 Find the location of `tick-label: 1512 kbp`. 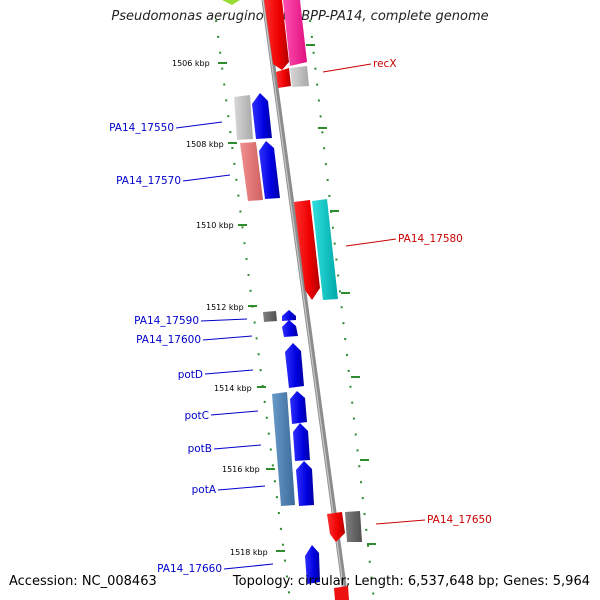

tick-label: 1512 kbp is located at coordinates (225, 307).